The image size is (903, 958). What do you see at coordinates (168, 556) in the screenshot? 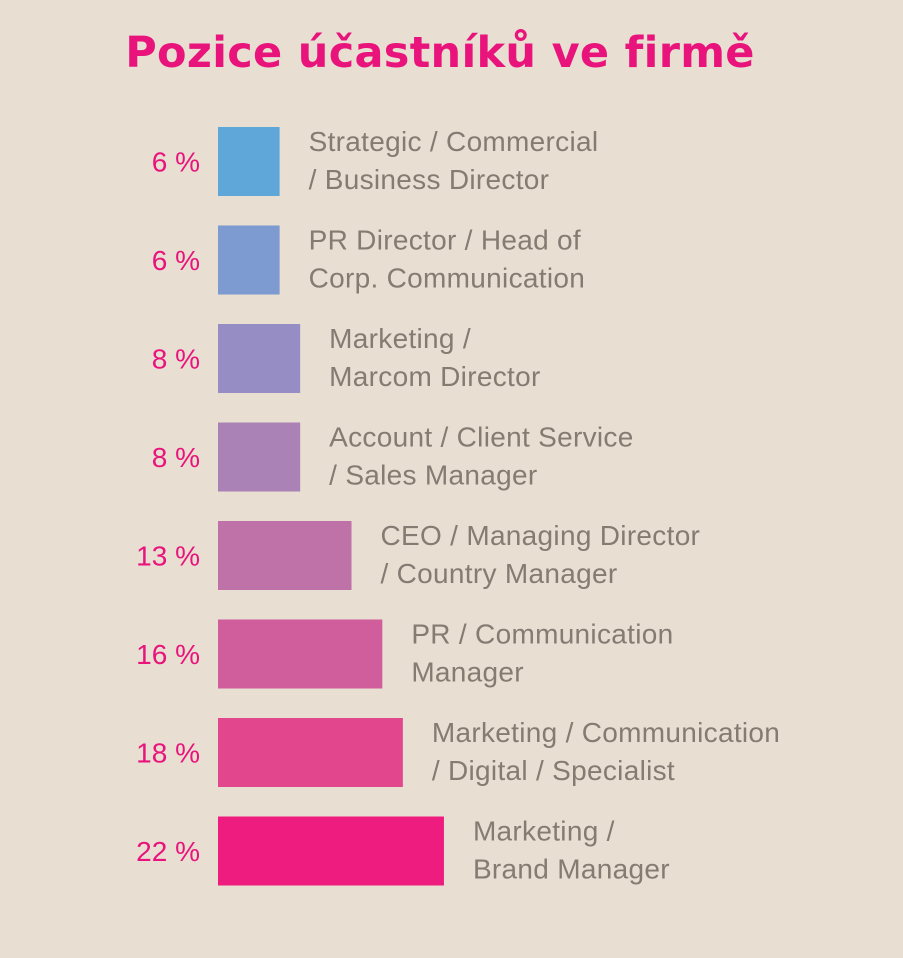
I see `value-label-5: 13 %` at bounding box center [168, 556].